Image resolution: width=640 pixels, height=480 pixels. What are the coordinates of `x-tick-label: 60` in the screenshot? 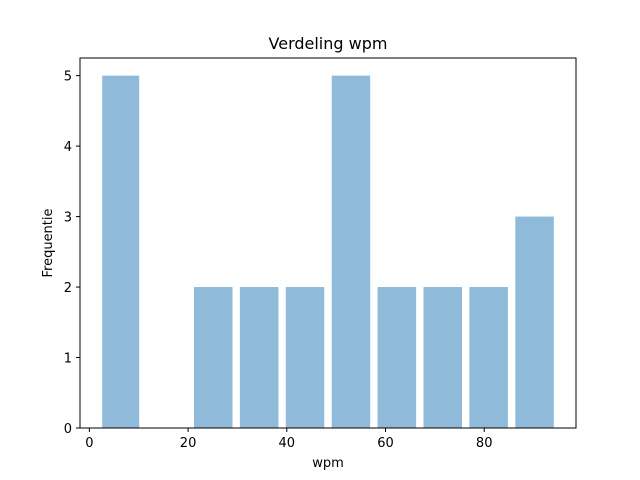 It's located at (385, 443).